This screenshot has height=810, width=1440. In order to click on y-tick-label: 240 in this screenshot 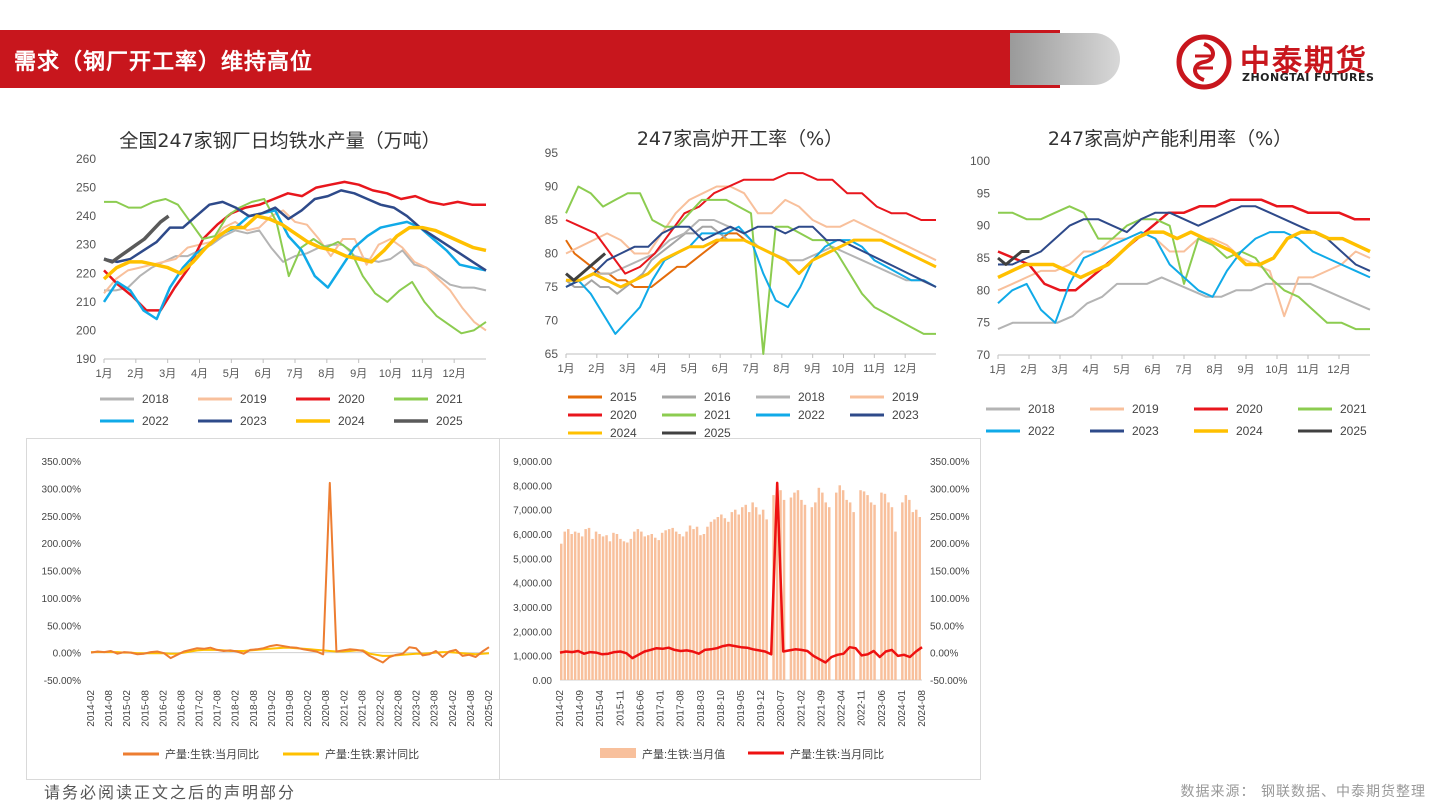, I will do `click(86, 216)`.